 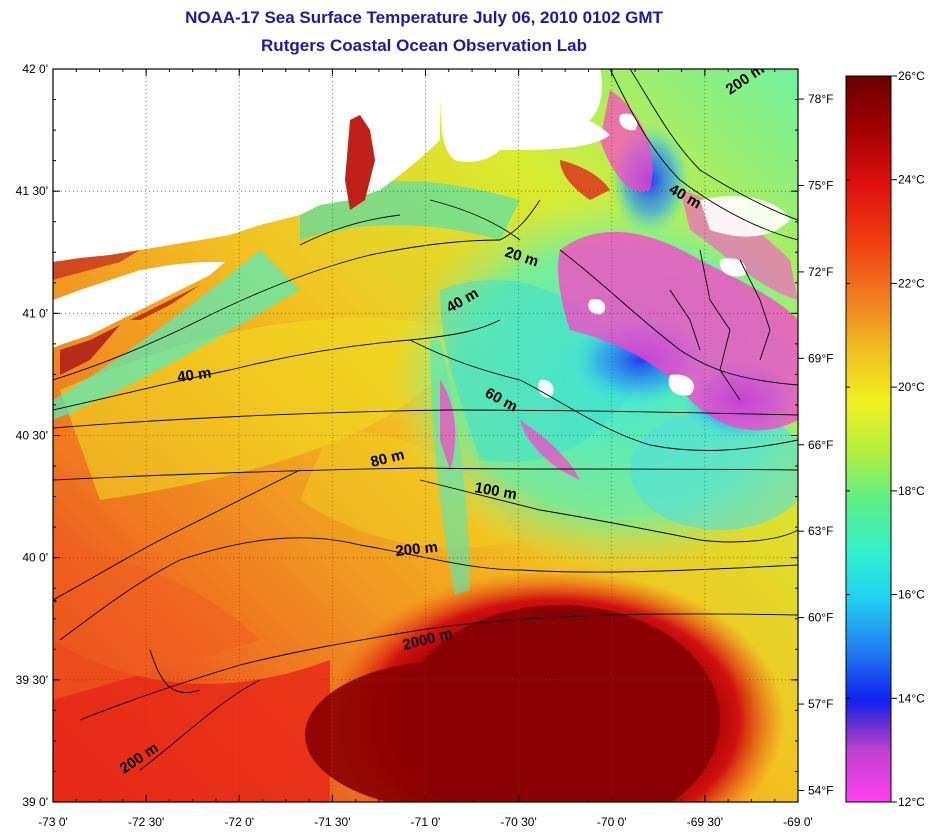 What do you see at coordinates (53, 822) in the screenshot?
I see `lon-tick-label: -73 0'` at bounding box center [53, 822].